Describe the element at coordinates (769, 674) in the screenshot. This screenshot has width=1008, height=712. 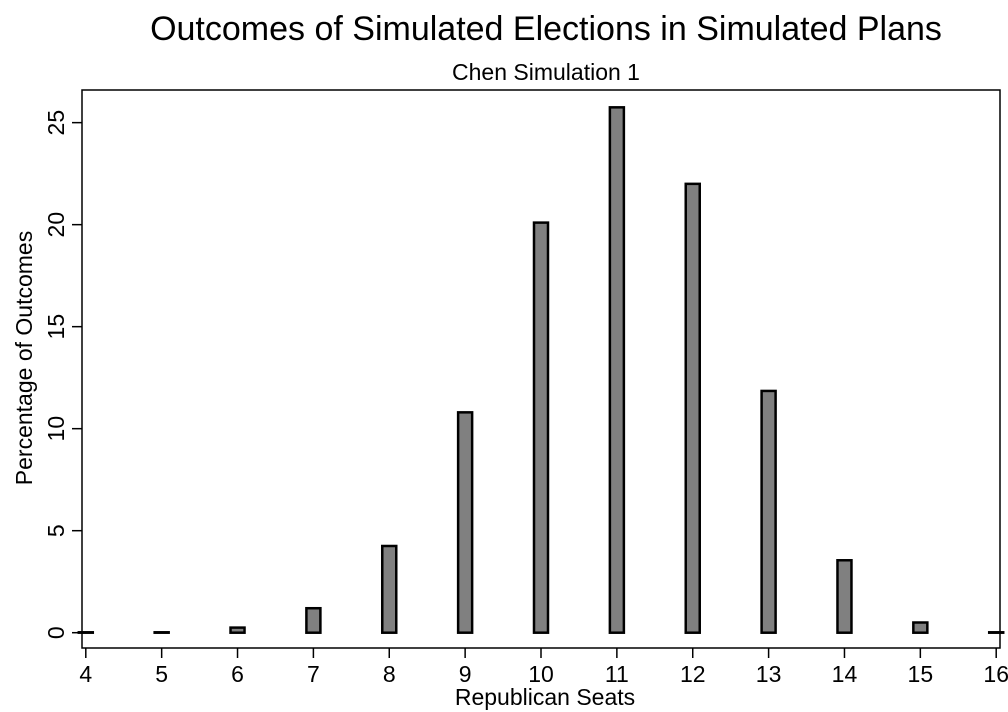
I see `x-tick-label-13: 13` at that location.